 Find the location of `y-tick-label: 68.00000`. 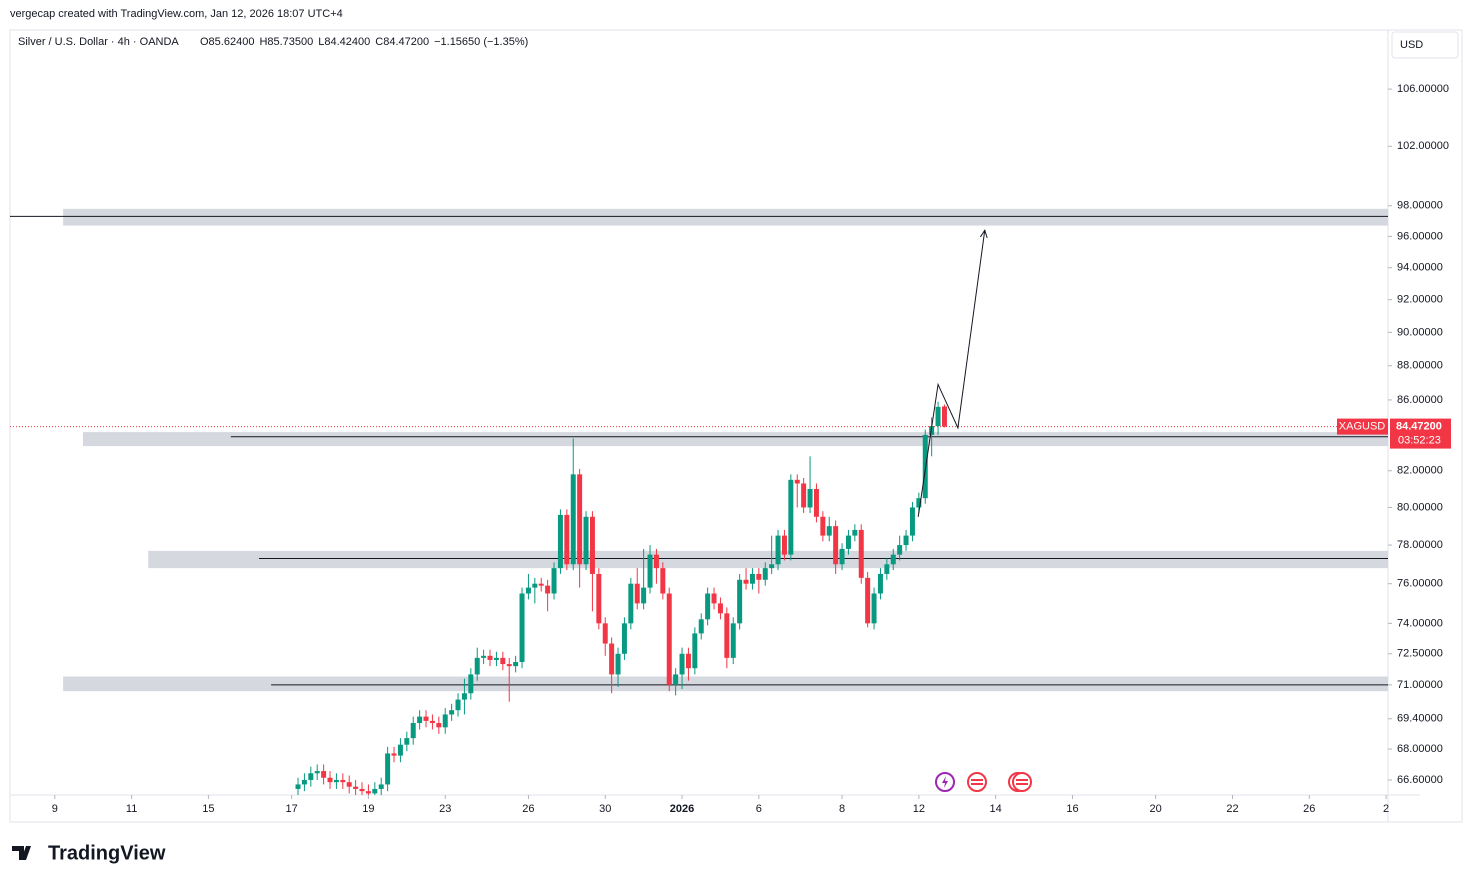

y-tick-label: 68.00000 is located at coordinates (1420, 749).